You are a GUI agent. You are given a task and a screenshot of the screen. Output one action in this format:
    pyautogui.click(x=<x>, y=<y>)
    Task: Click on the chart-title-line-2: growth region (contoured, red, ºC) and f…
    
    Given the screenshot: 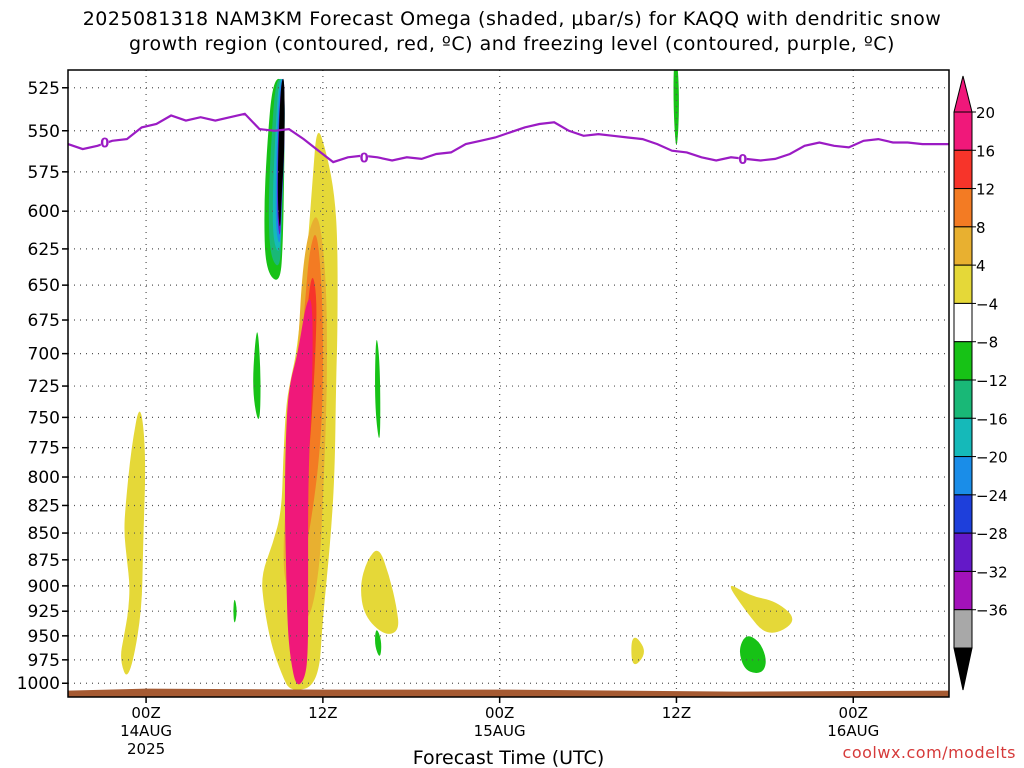 What is the action you would take?
    pyautogui.click(x=512, y=44)
    